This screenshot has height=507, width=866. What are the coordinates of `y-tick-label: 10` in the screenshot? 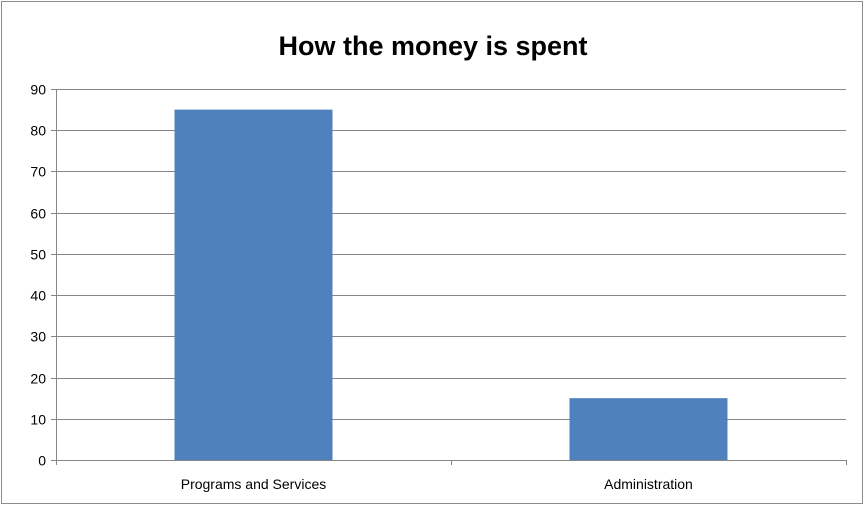 It's located at (38, 420).